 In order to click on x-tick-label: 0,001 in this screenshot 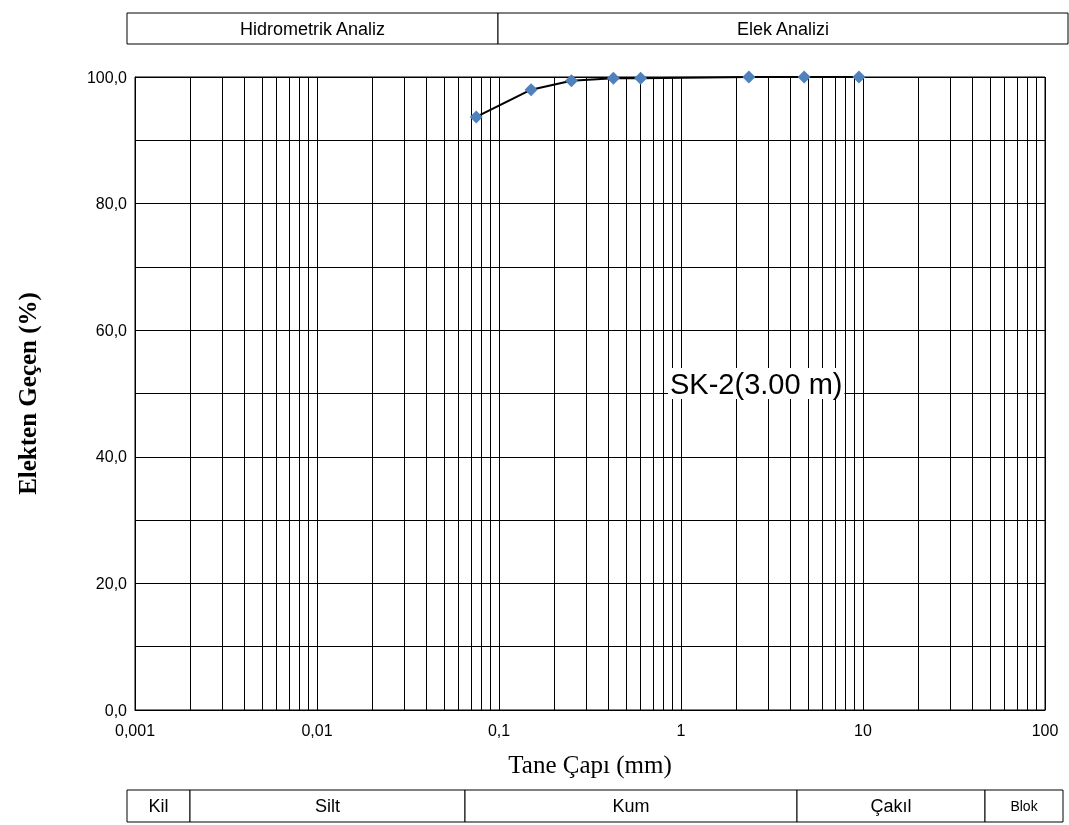, I will do `click(135, 730)`.